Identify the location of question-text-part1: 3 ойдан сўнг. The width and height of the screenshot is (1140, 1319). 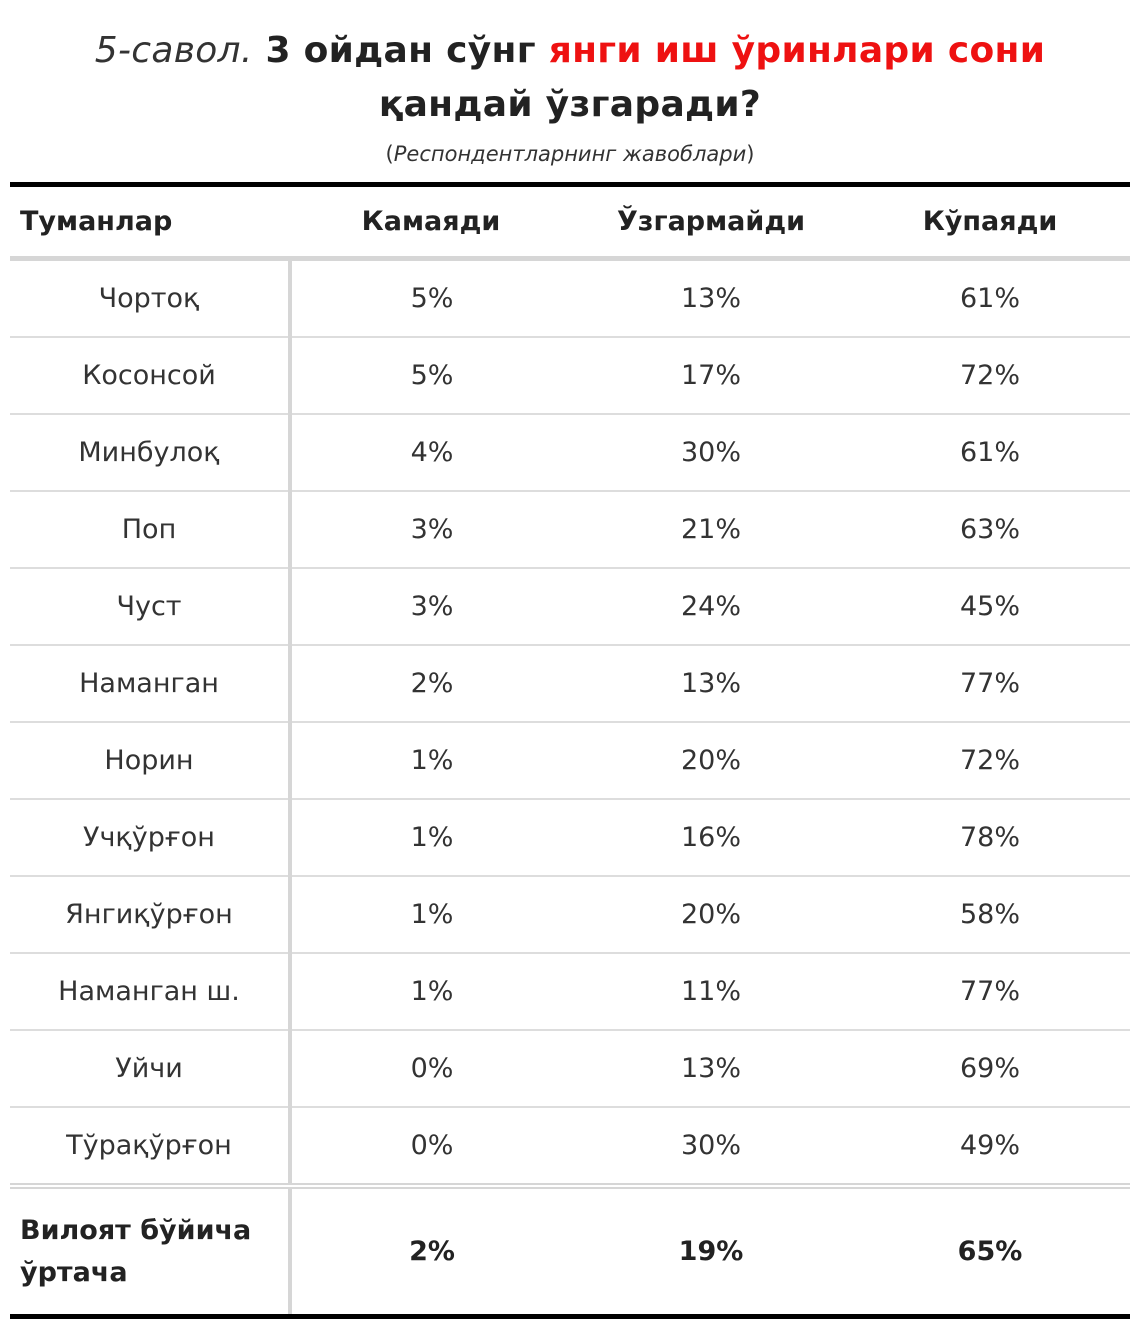
(400, 50).